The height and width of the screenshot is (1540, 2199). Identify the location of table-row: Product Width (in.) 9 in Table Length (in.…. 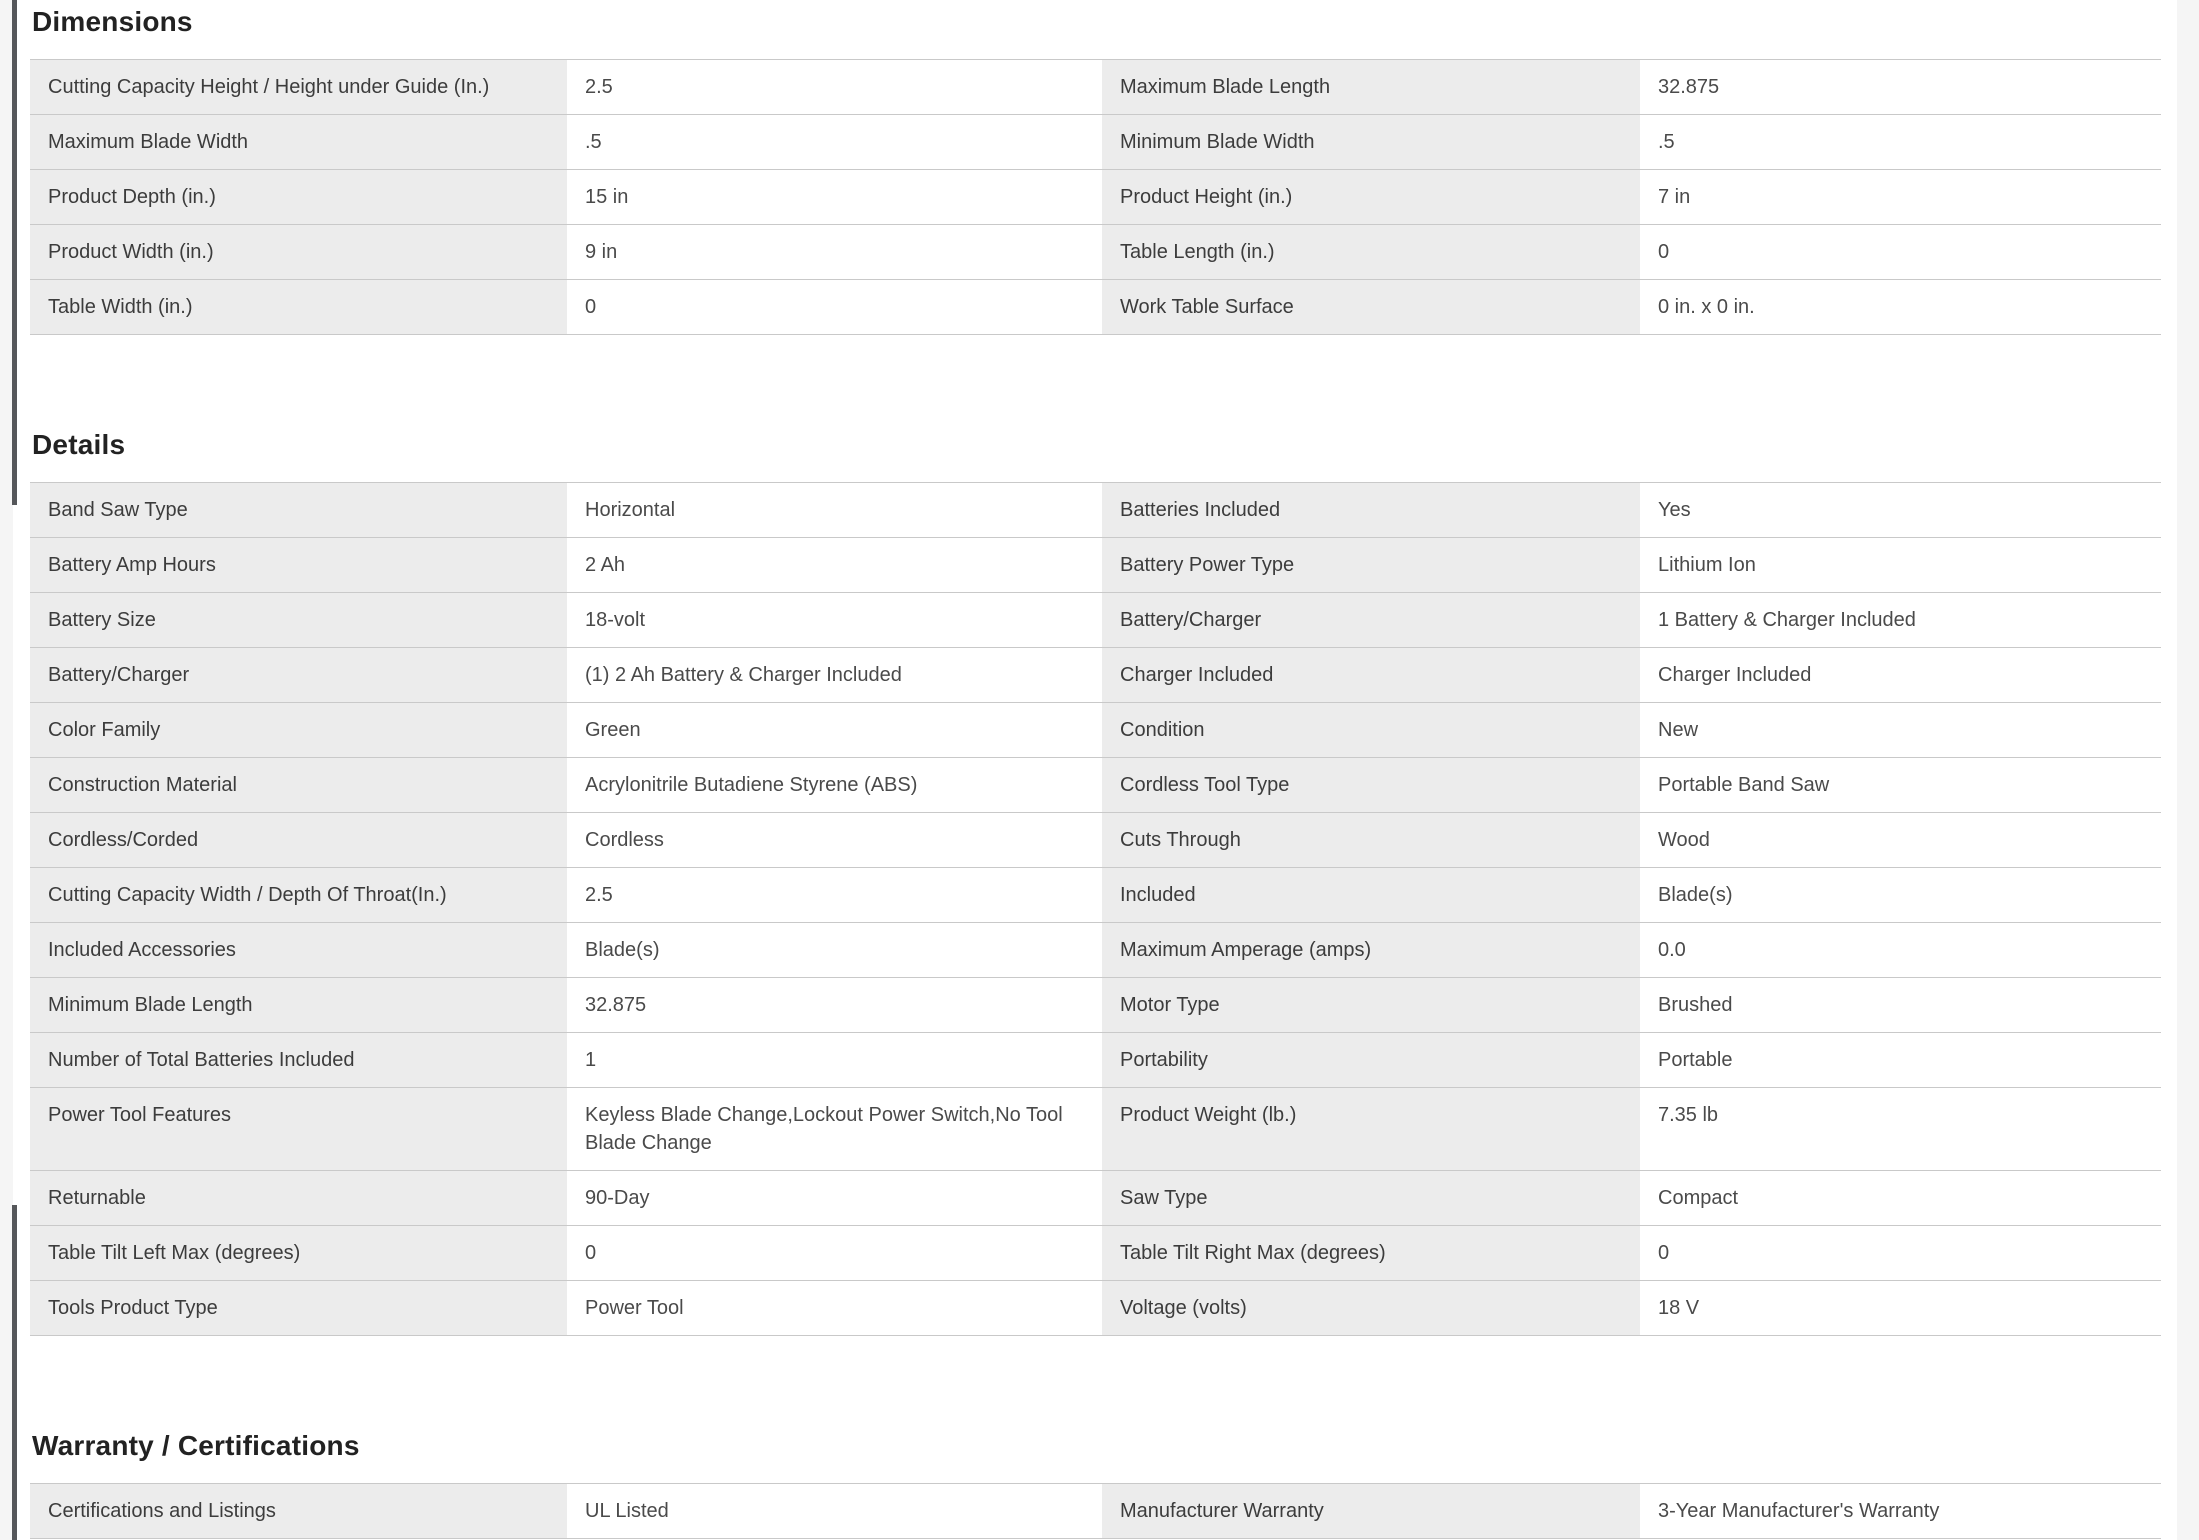
(1095, 251).